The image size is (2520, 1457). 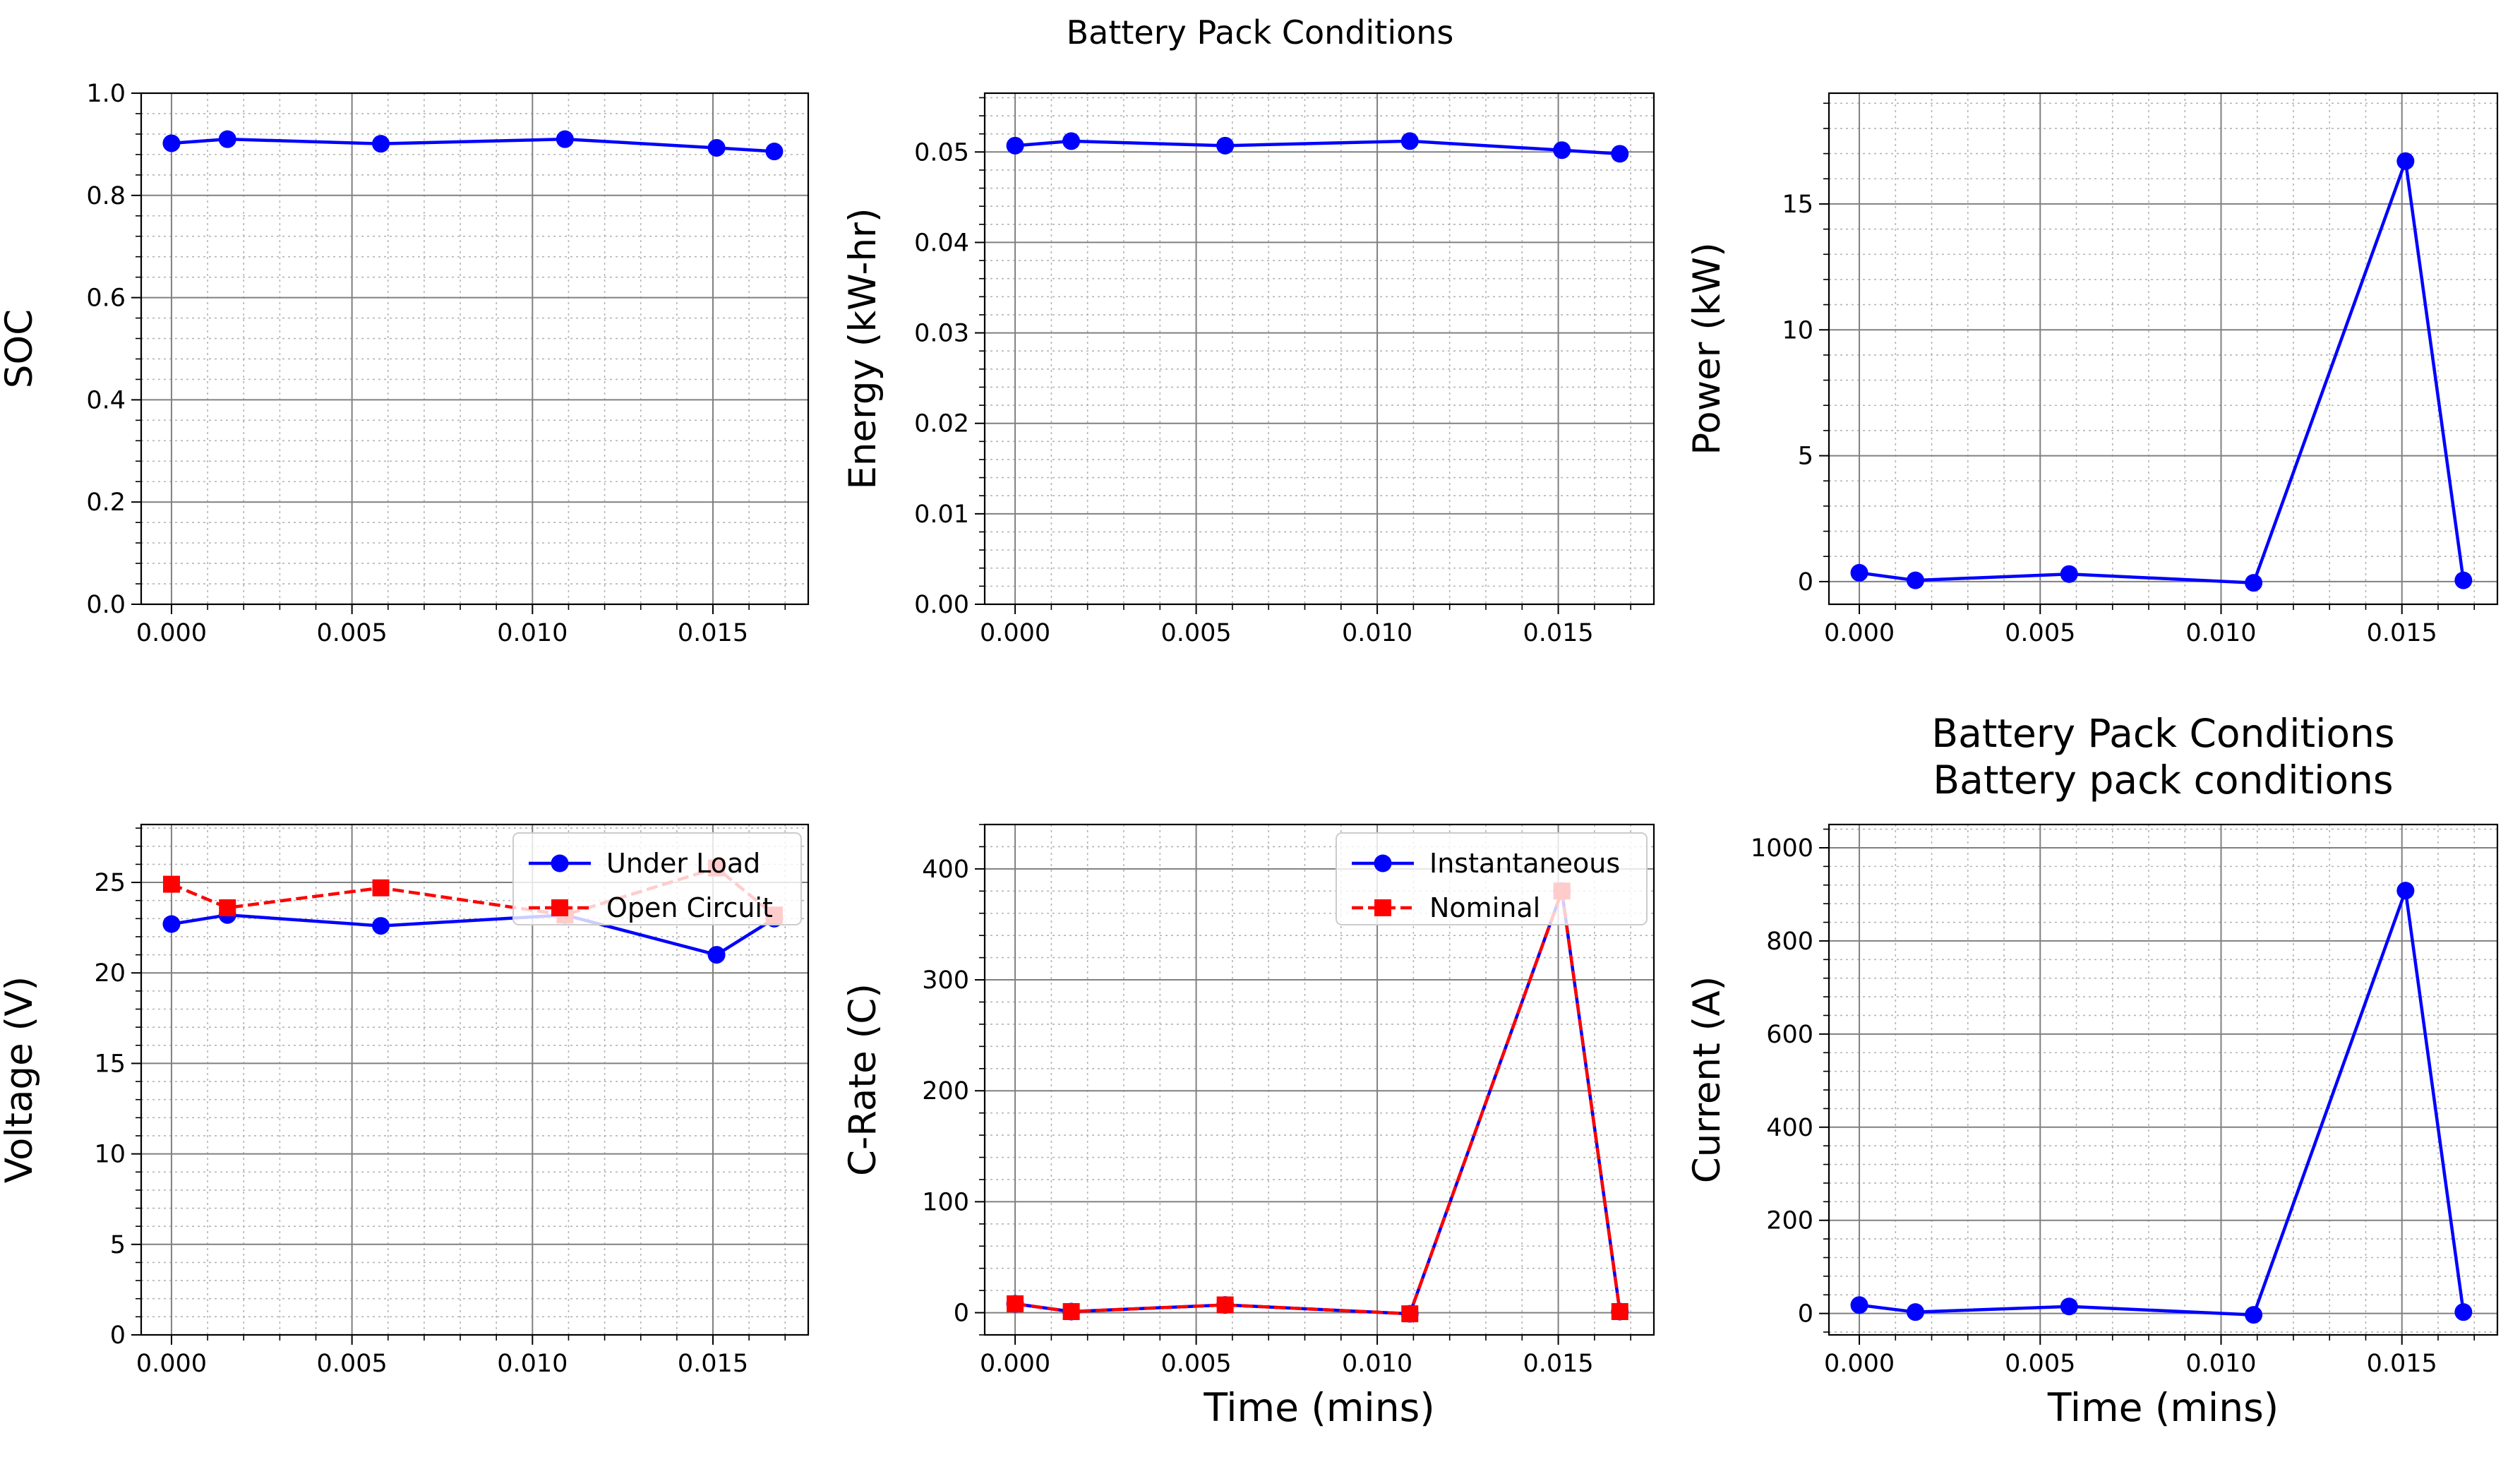 What do you see at coordinates (559, 908) in the screenshot?
I see `legend-marker-square` at bounding box center [559, 908].